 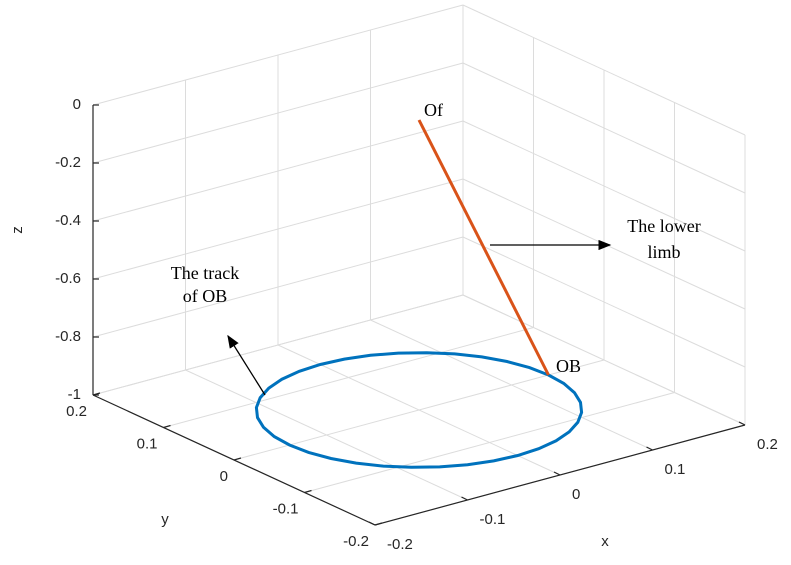 I want to click on z-tick-label: -1, so click(x=74, y=394).